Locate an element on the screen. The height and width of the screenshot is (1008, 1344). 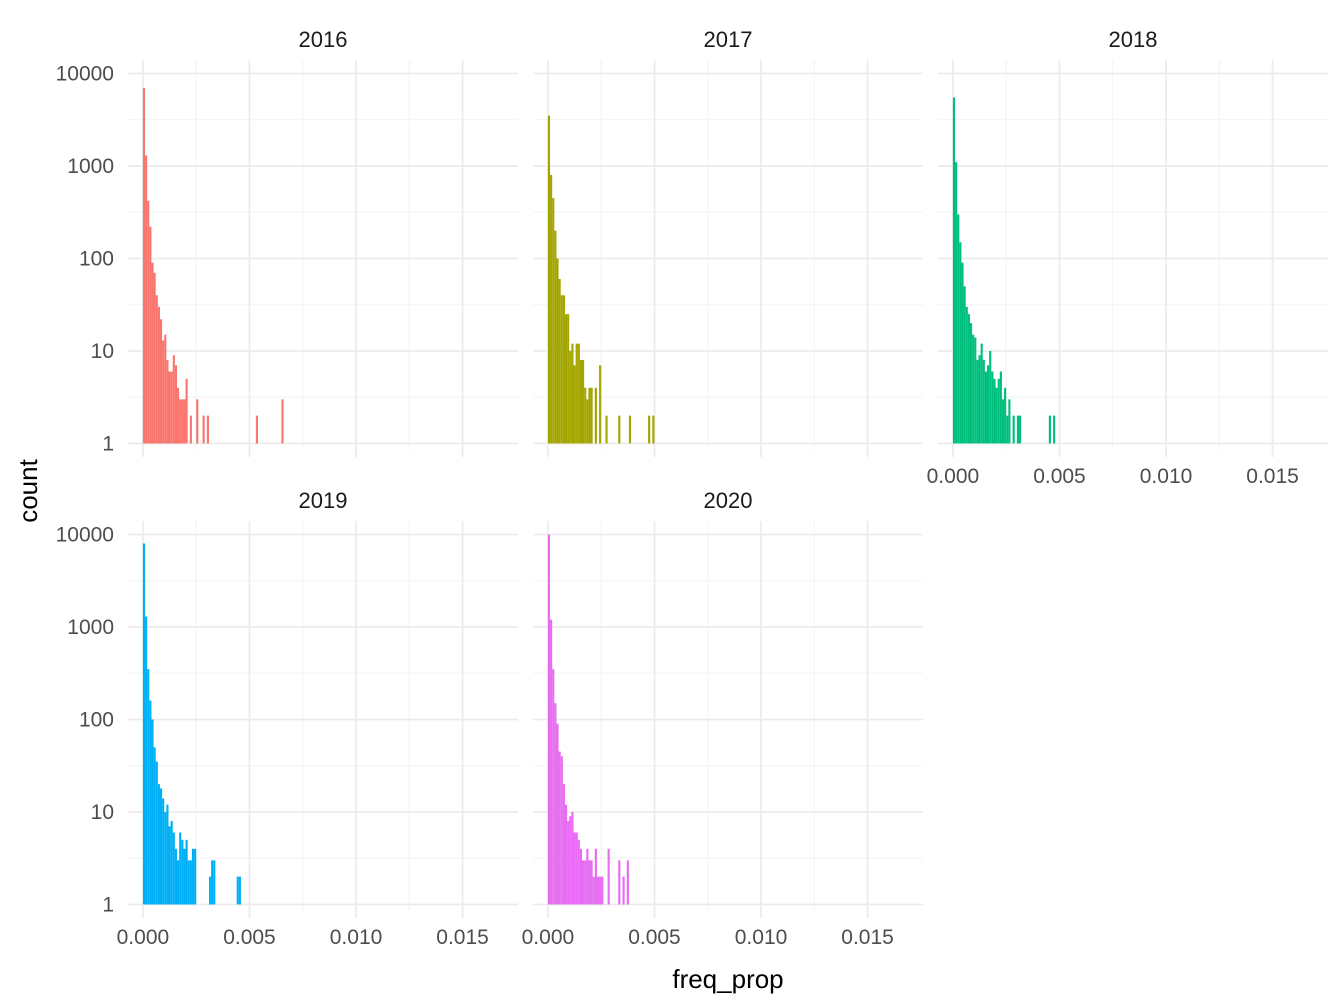
facet-strip-title: 2017 is located at coordinates (728, 39).